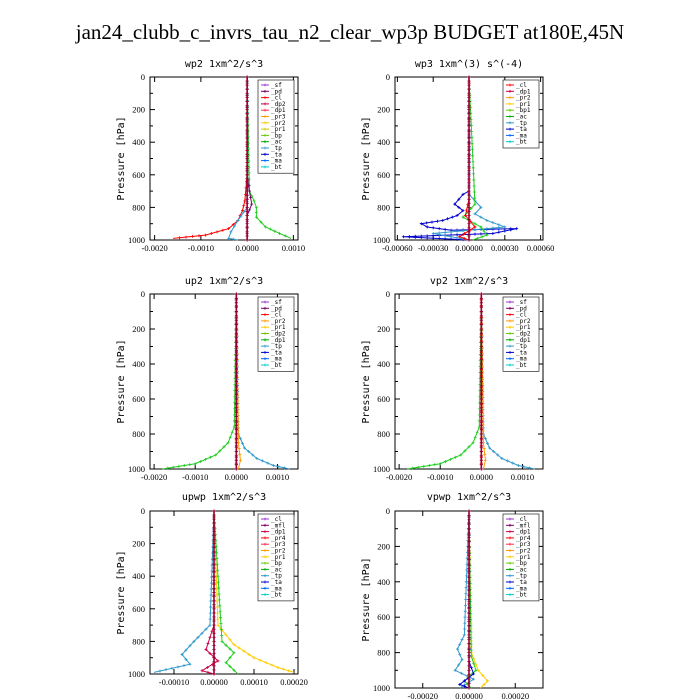 This screenshot has height=700, width=700. Describe the element at coordinates (521, 129) in the screenshot. I see `legend-label: _ta` at that location.